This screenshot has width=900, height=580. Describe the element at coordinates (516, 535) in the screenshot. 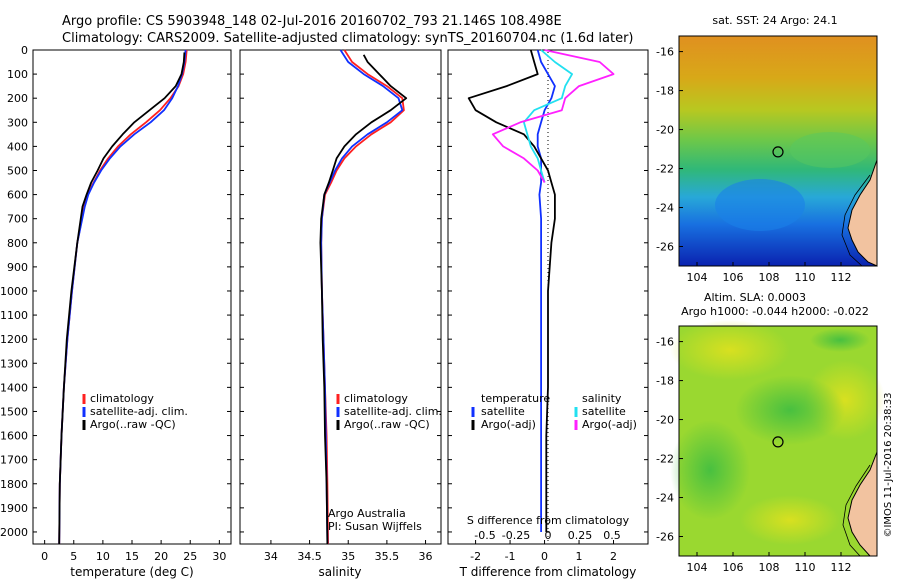

I see `s-tick-label: -0.25` at that location.